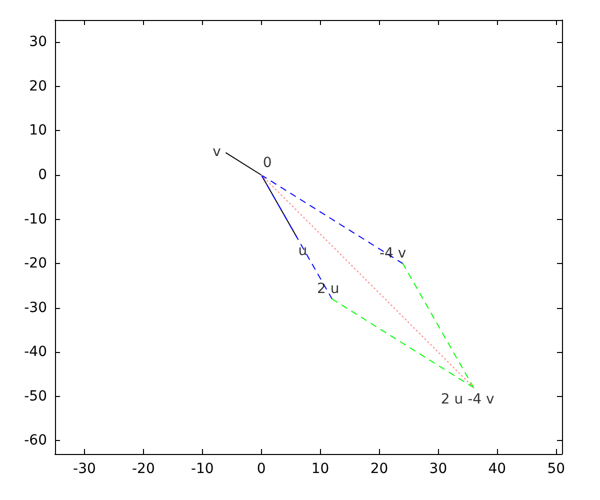 Image resolution: width=600 pixels, height=500 pixels. Describe the element at coordinates (35, 308) in the screenshot. I see `y-tick-label: -30` at that location.